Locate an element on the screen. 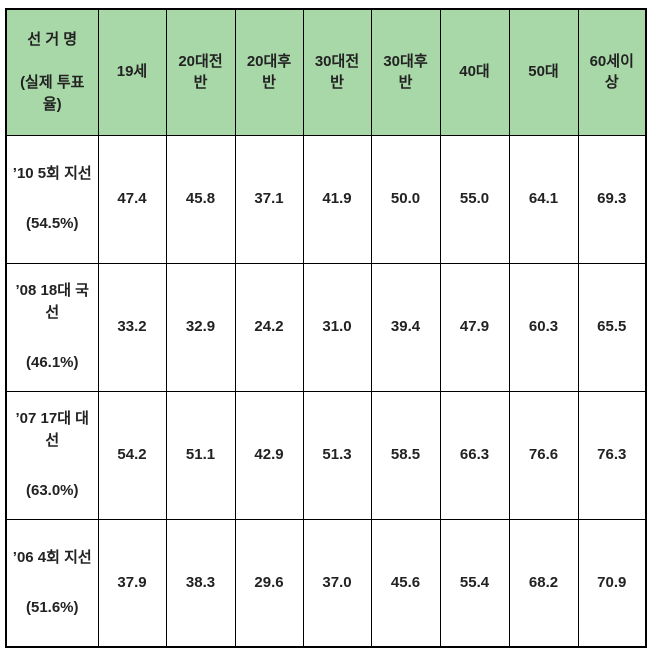 The height and width of the screenshot is (661, 653). value-cell: 55.4 is located at coordinates (474, 583).